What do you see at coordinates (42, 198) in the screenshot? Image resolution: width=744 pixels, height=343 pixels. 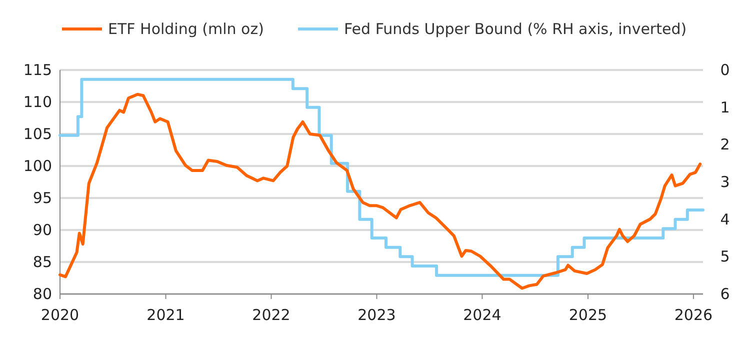 I see `y-tick-label: 95` at bounding box center [42, 198].